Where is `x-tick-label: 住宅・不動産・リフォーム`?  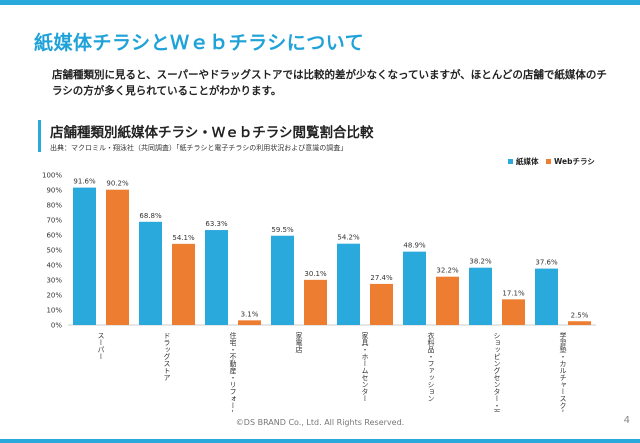
x-tick-label: 住宅・不動産・リフォーム is located at coordinates (233, 371).